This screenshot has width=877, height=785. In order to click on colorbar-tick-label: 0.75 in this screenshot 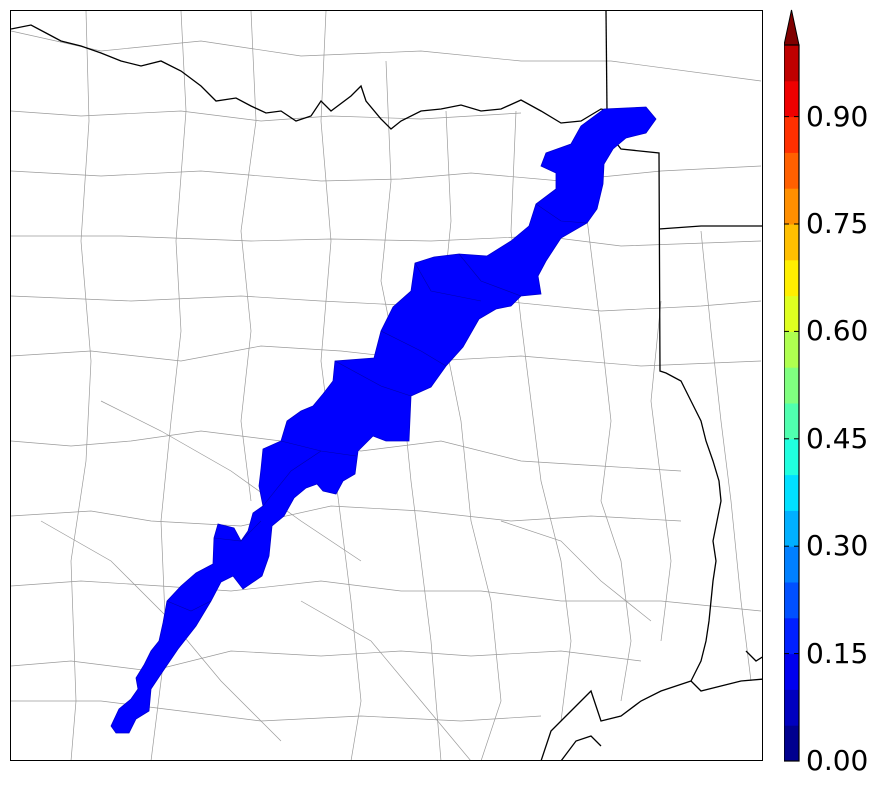, I will do `click(837, 223)`.